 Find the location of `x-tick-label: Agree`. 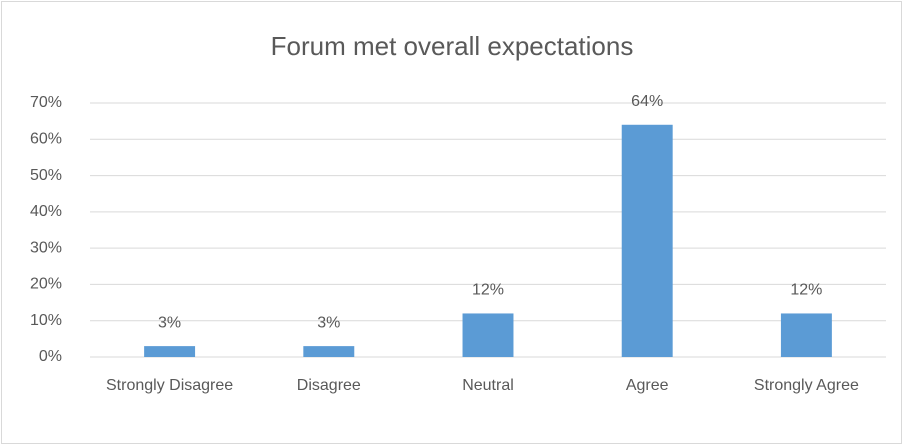

x-tick-label: Agree is located at coordinates (647, 385).